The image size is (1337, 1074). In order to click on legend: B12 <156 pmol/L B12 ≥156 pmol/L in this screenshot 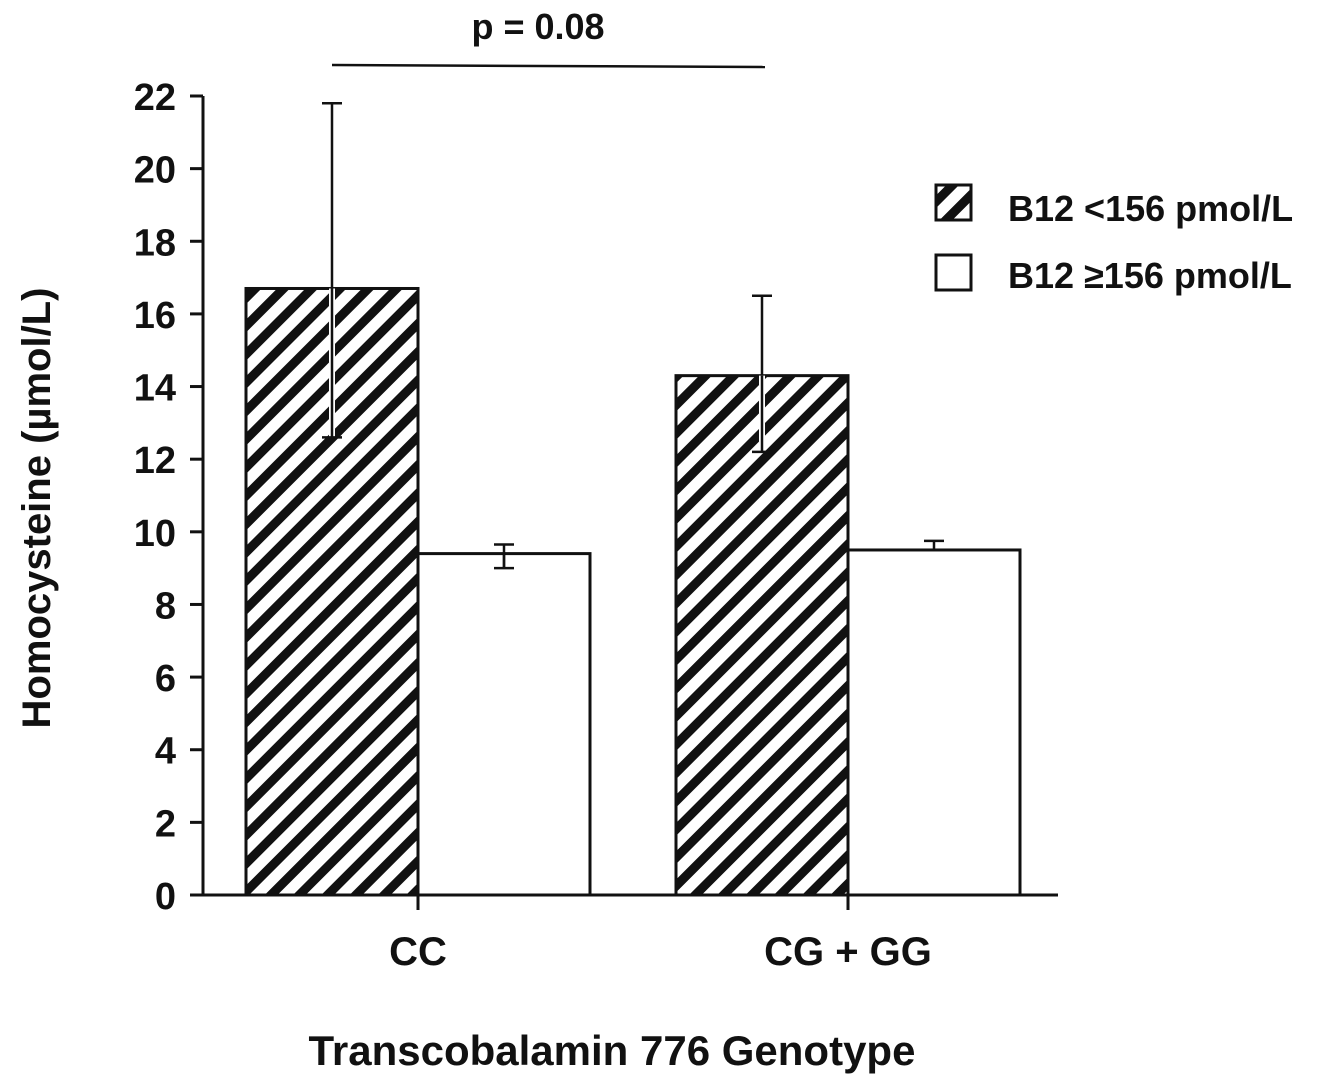, I will do `click(1113, 239)`.